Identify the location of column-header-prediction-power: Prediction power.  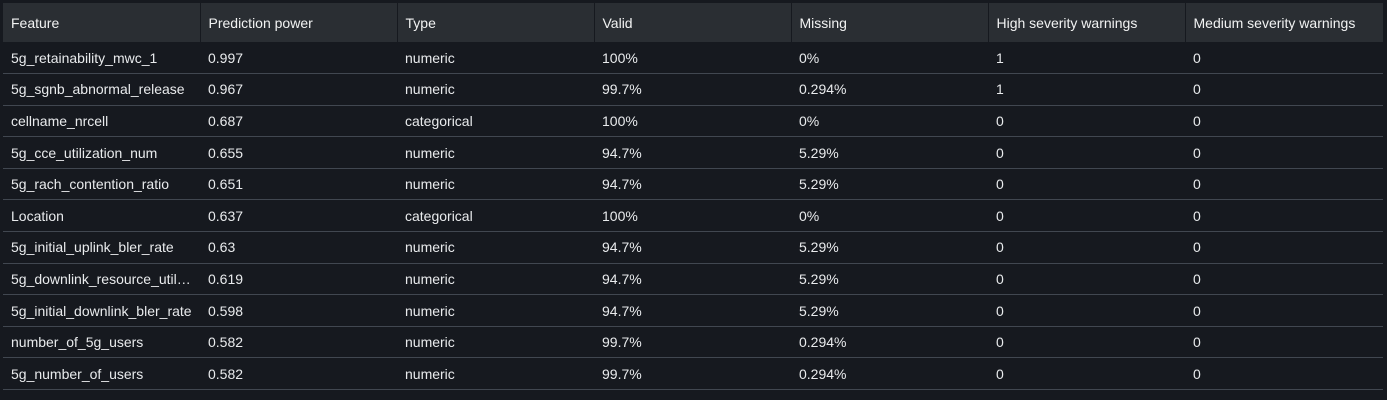
(298, 22).